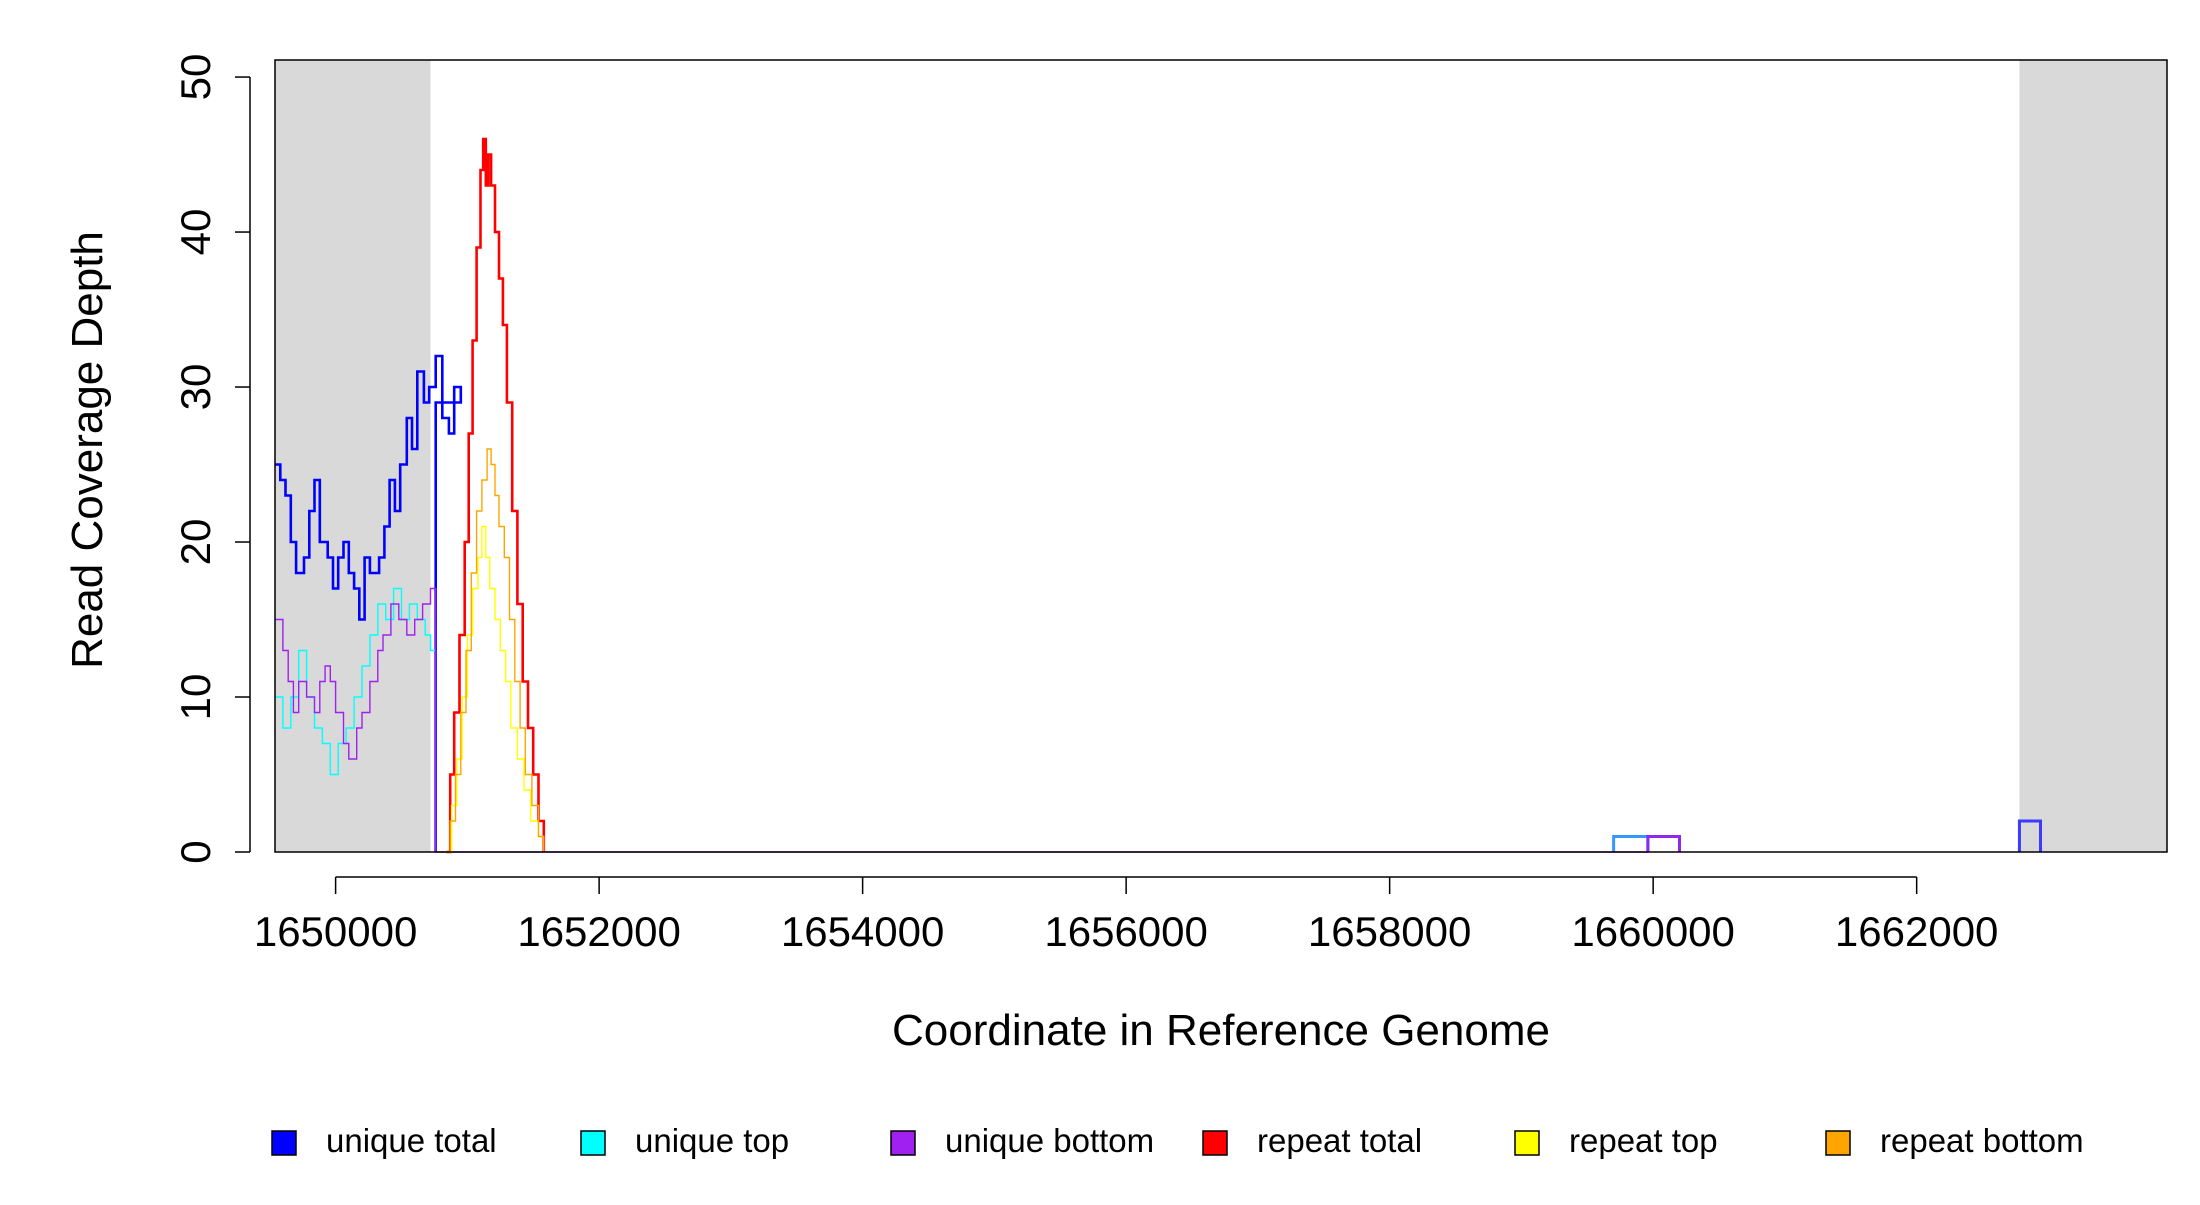 Image resolution: width=2200 pixels, height=1205 pixels. I want to click on y-tick-label-5: 50, so click(195, 77).